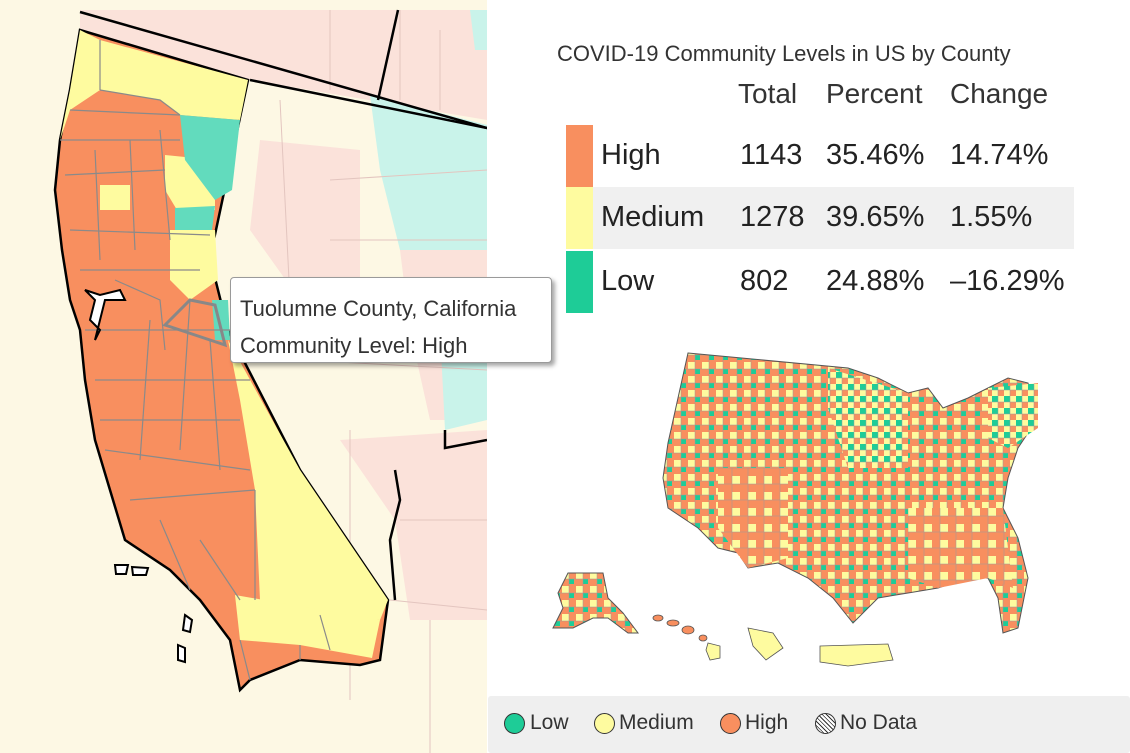  What do you see at coordinates (478, 30) in the screenshot?
I see `oregon-faded-low` at bounding box center [478, 30].